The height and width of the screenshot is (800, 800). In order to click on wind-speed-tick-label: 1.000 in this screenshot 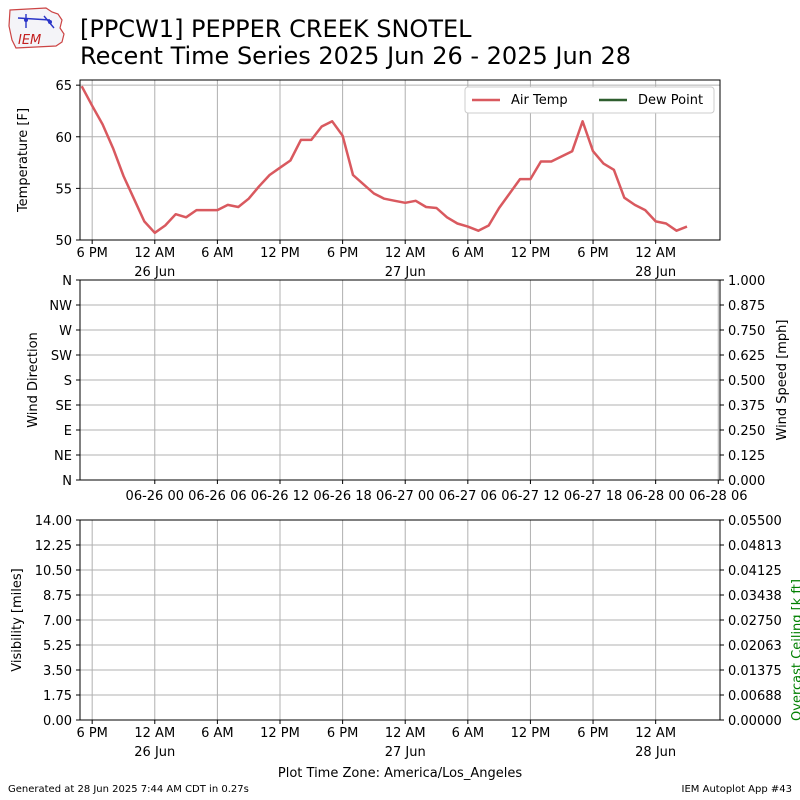, I will do `click(746, 281)`.